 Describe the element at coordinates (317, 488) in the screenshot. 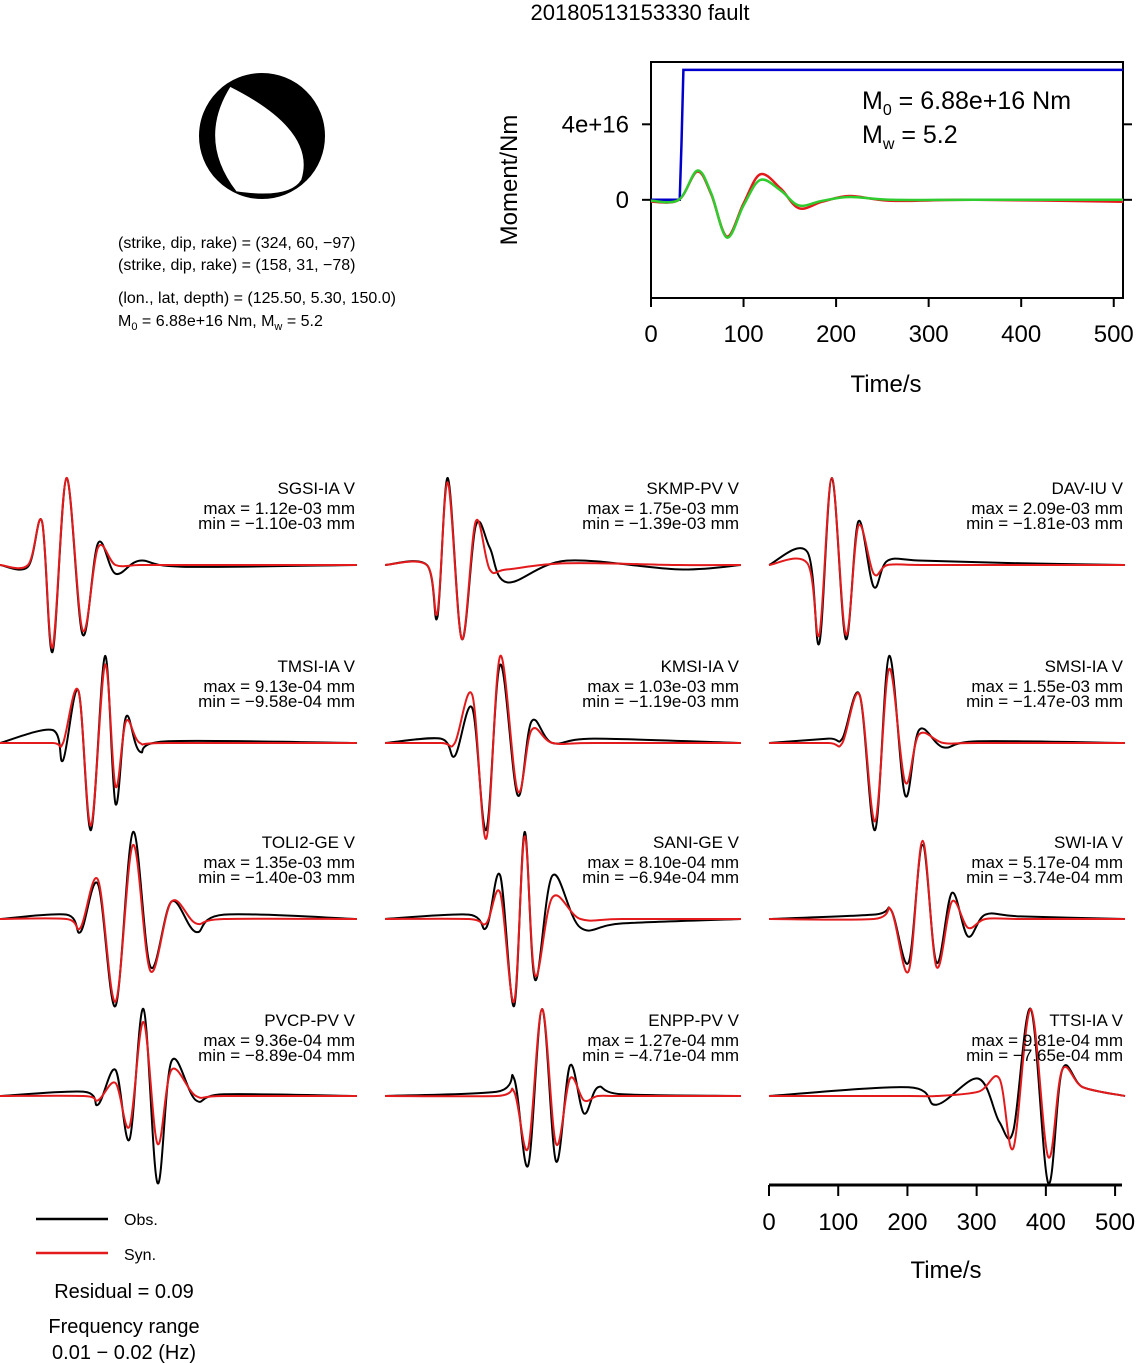

I see `station-name: SGSI-IA V` at that location.